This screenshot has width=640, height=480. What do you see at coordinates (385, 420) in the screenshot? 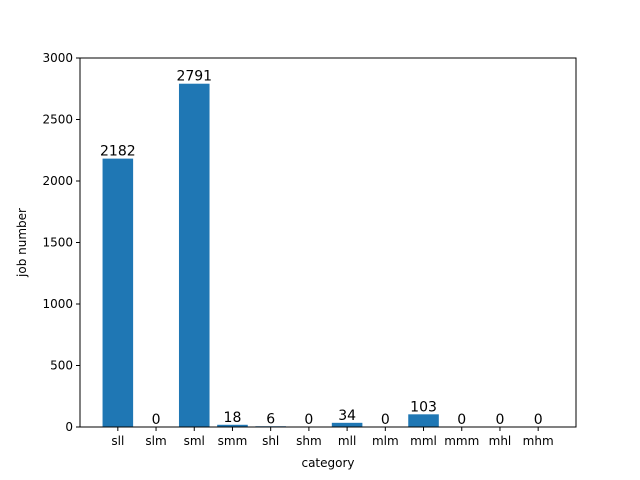
I see `data-label-mlm: 0` at bounding box center [385, 420].